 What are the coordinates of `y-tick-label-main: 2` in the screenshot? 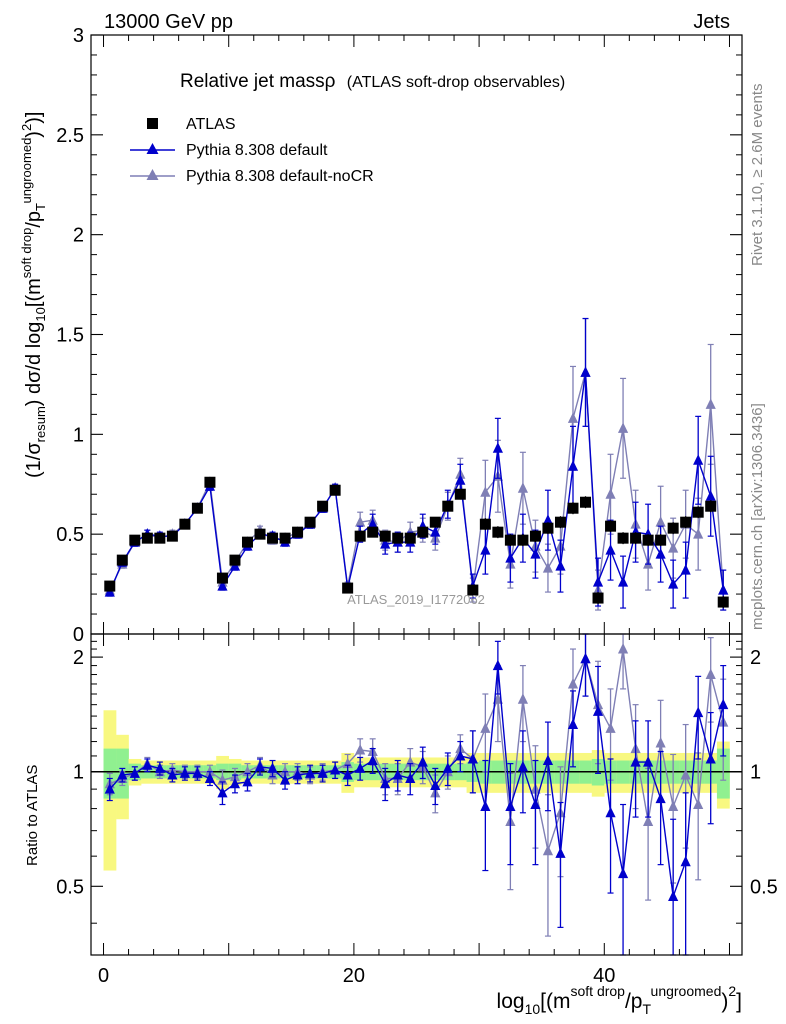 It's located at (78, 236).